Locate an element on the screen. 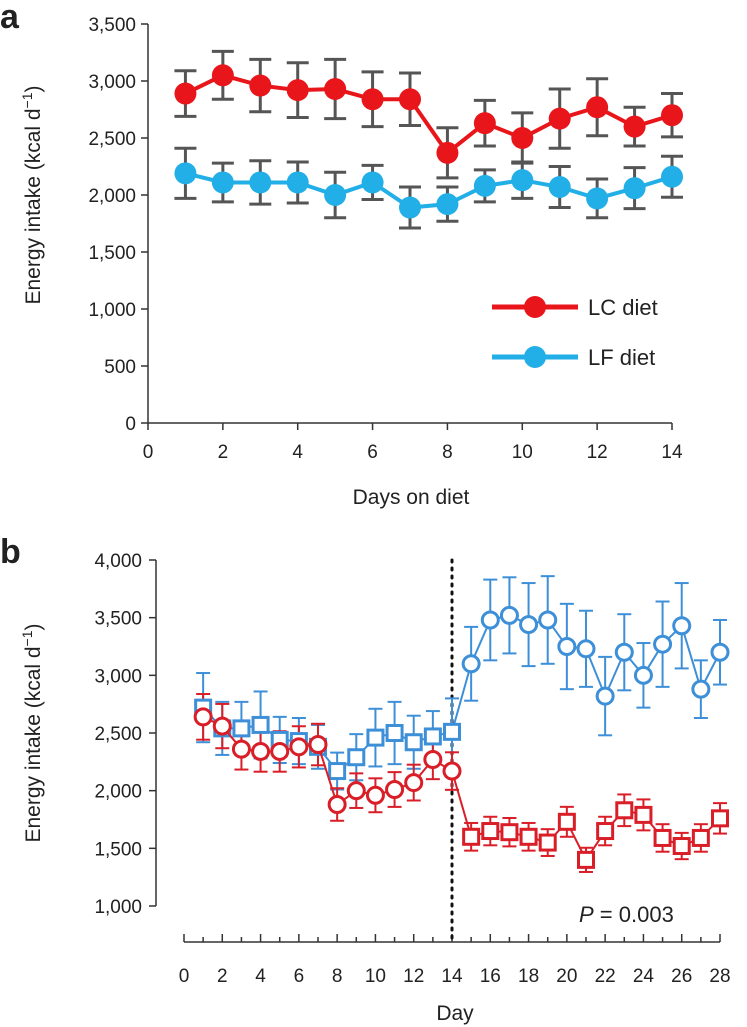  panel-a-y-tick-label: 1,000 is located at coordinates (112, 310).